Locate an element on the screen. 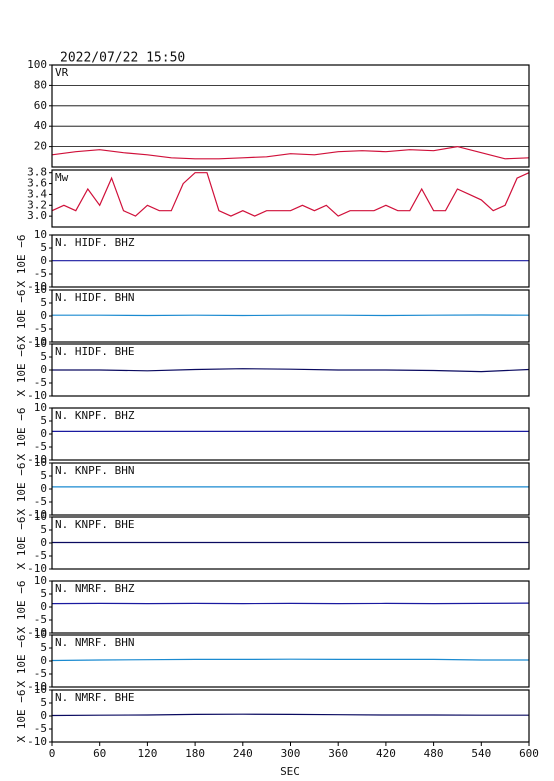 Image resolution: width=554 pixels, height=781 pixels. x-tick-label: 300 is located at coordinates (291, 753).